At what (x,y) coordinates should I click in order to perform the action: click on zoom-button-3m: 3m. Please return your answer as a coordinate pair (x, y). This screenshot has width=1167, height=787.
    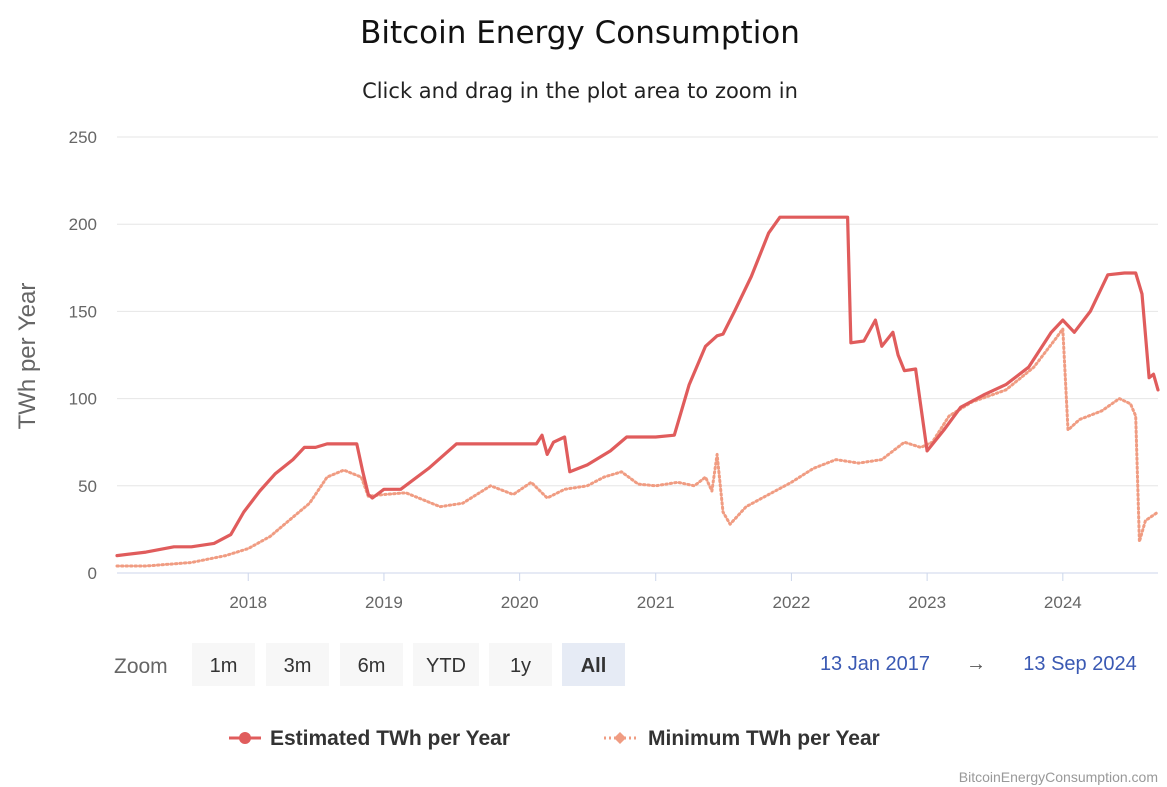
    Looking at the image, I should click on (297, 664).